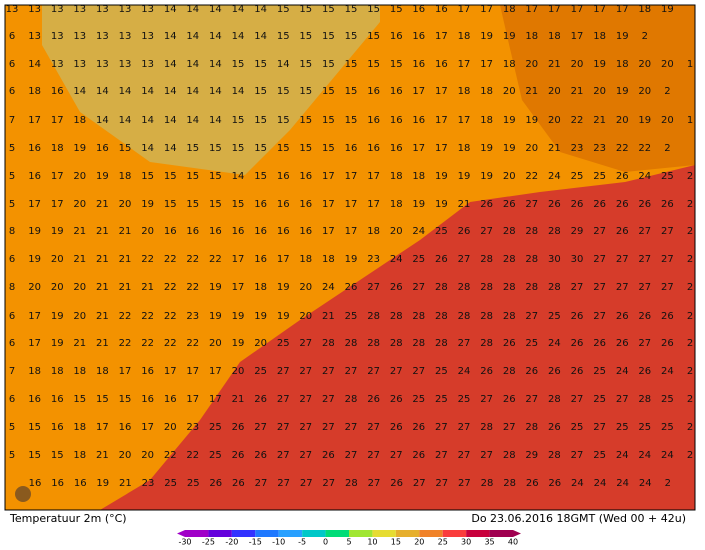  What do you see at coordinates (184, 542) in the screenshot?
I see `colorbar-label: -30` at bounding box center [184, 542].